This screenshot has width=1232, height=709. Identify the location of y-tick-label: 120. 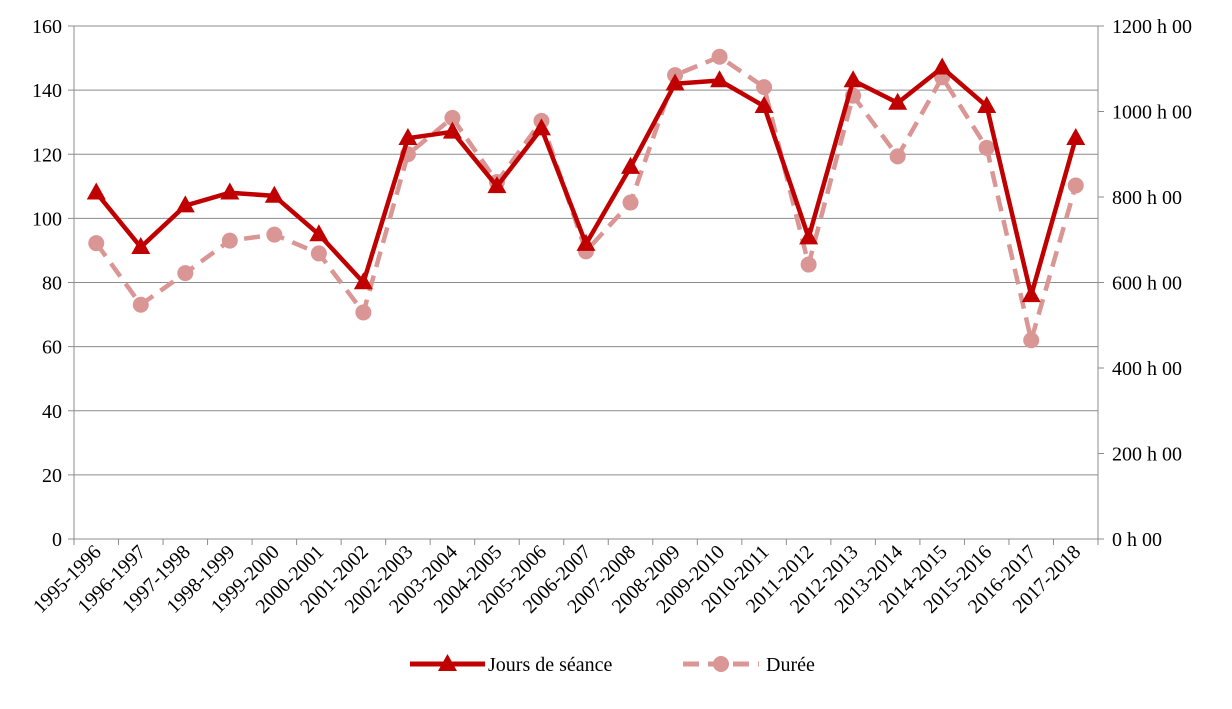
(47, 155).